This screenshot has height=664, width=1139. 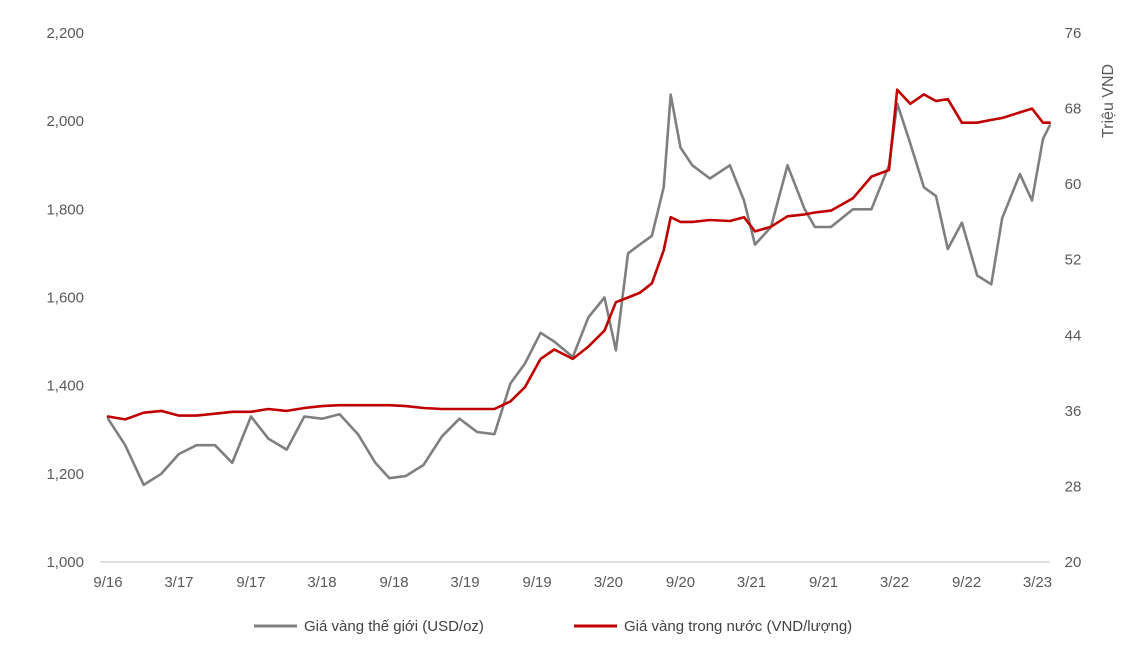 I want to click on legend-label-domestic: Giá vàng trong nước (VND/lượng), so click(x=738, y=626).